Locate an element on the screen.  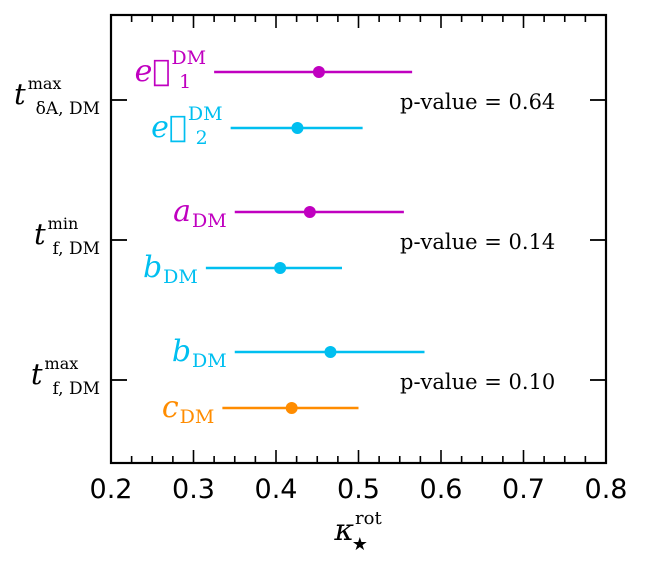
x-tick-label: 0.8 is located at coordinates (606, 489).